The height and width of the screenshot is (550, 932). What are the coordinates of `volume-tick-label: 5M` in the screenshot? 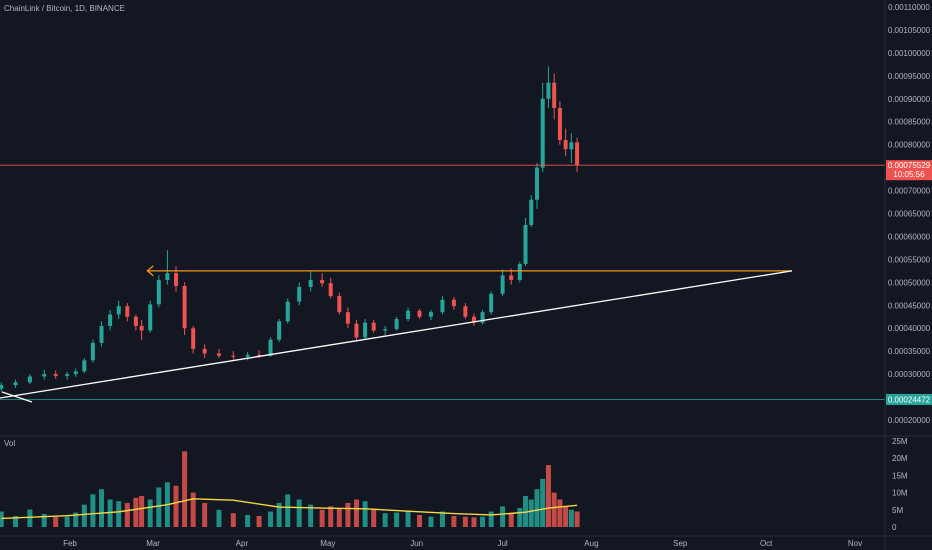 It's located at (897, 510).